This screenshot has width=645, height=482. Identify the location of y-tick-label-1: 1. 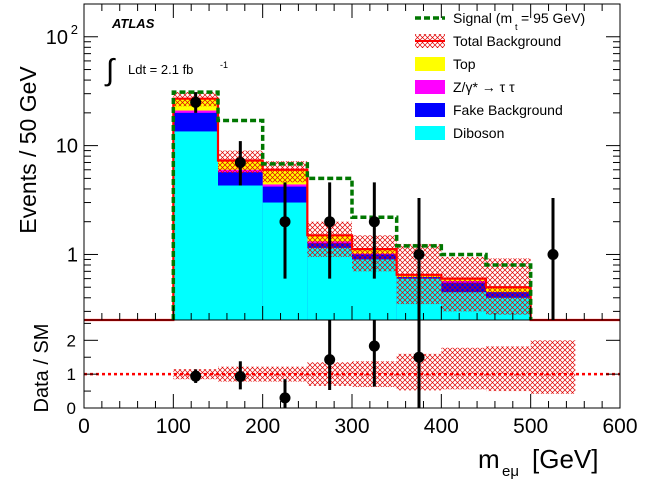
(72, 255).